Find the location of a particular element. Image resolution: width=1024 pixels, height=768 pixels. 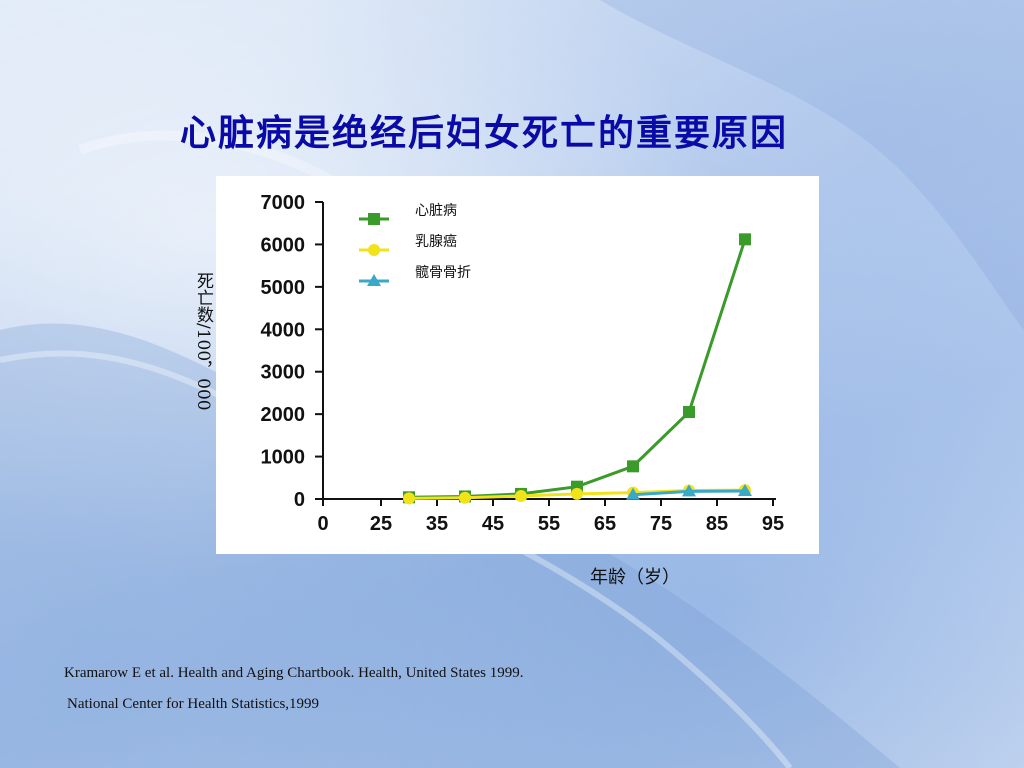

x-tick-label: 85 is located at coordinates (717, 524).